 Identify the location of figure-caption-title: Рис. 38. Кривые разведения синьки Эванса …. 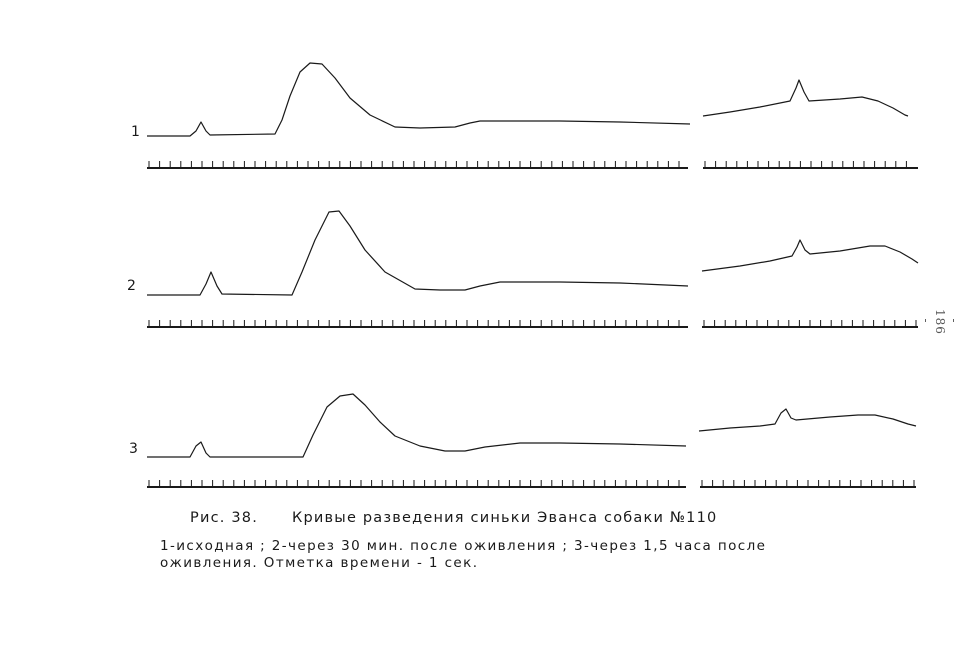
(540, 518).